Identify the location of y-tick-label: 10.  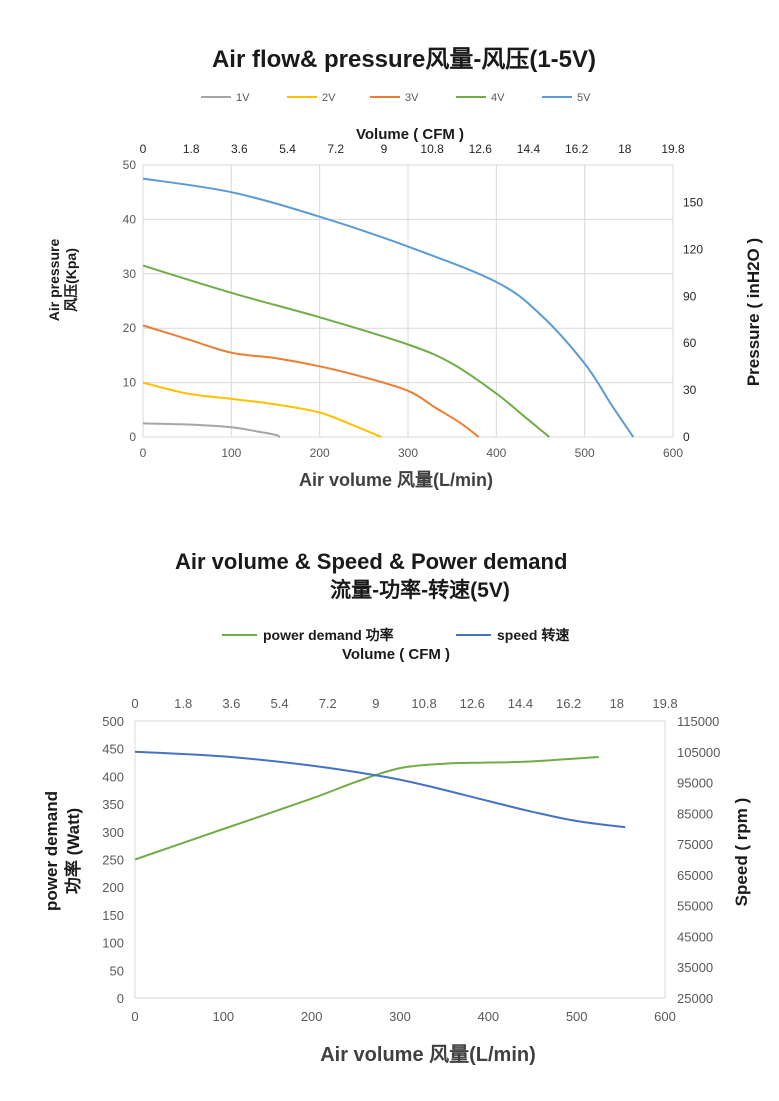
(130, 383).